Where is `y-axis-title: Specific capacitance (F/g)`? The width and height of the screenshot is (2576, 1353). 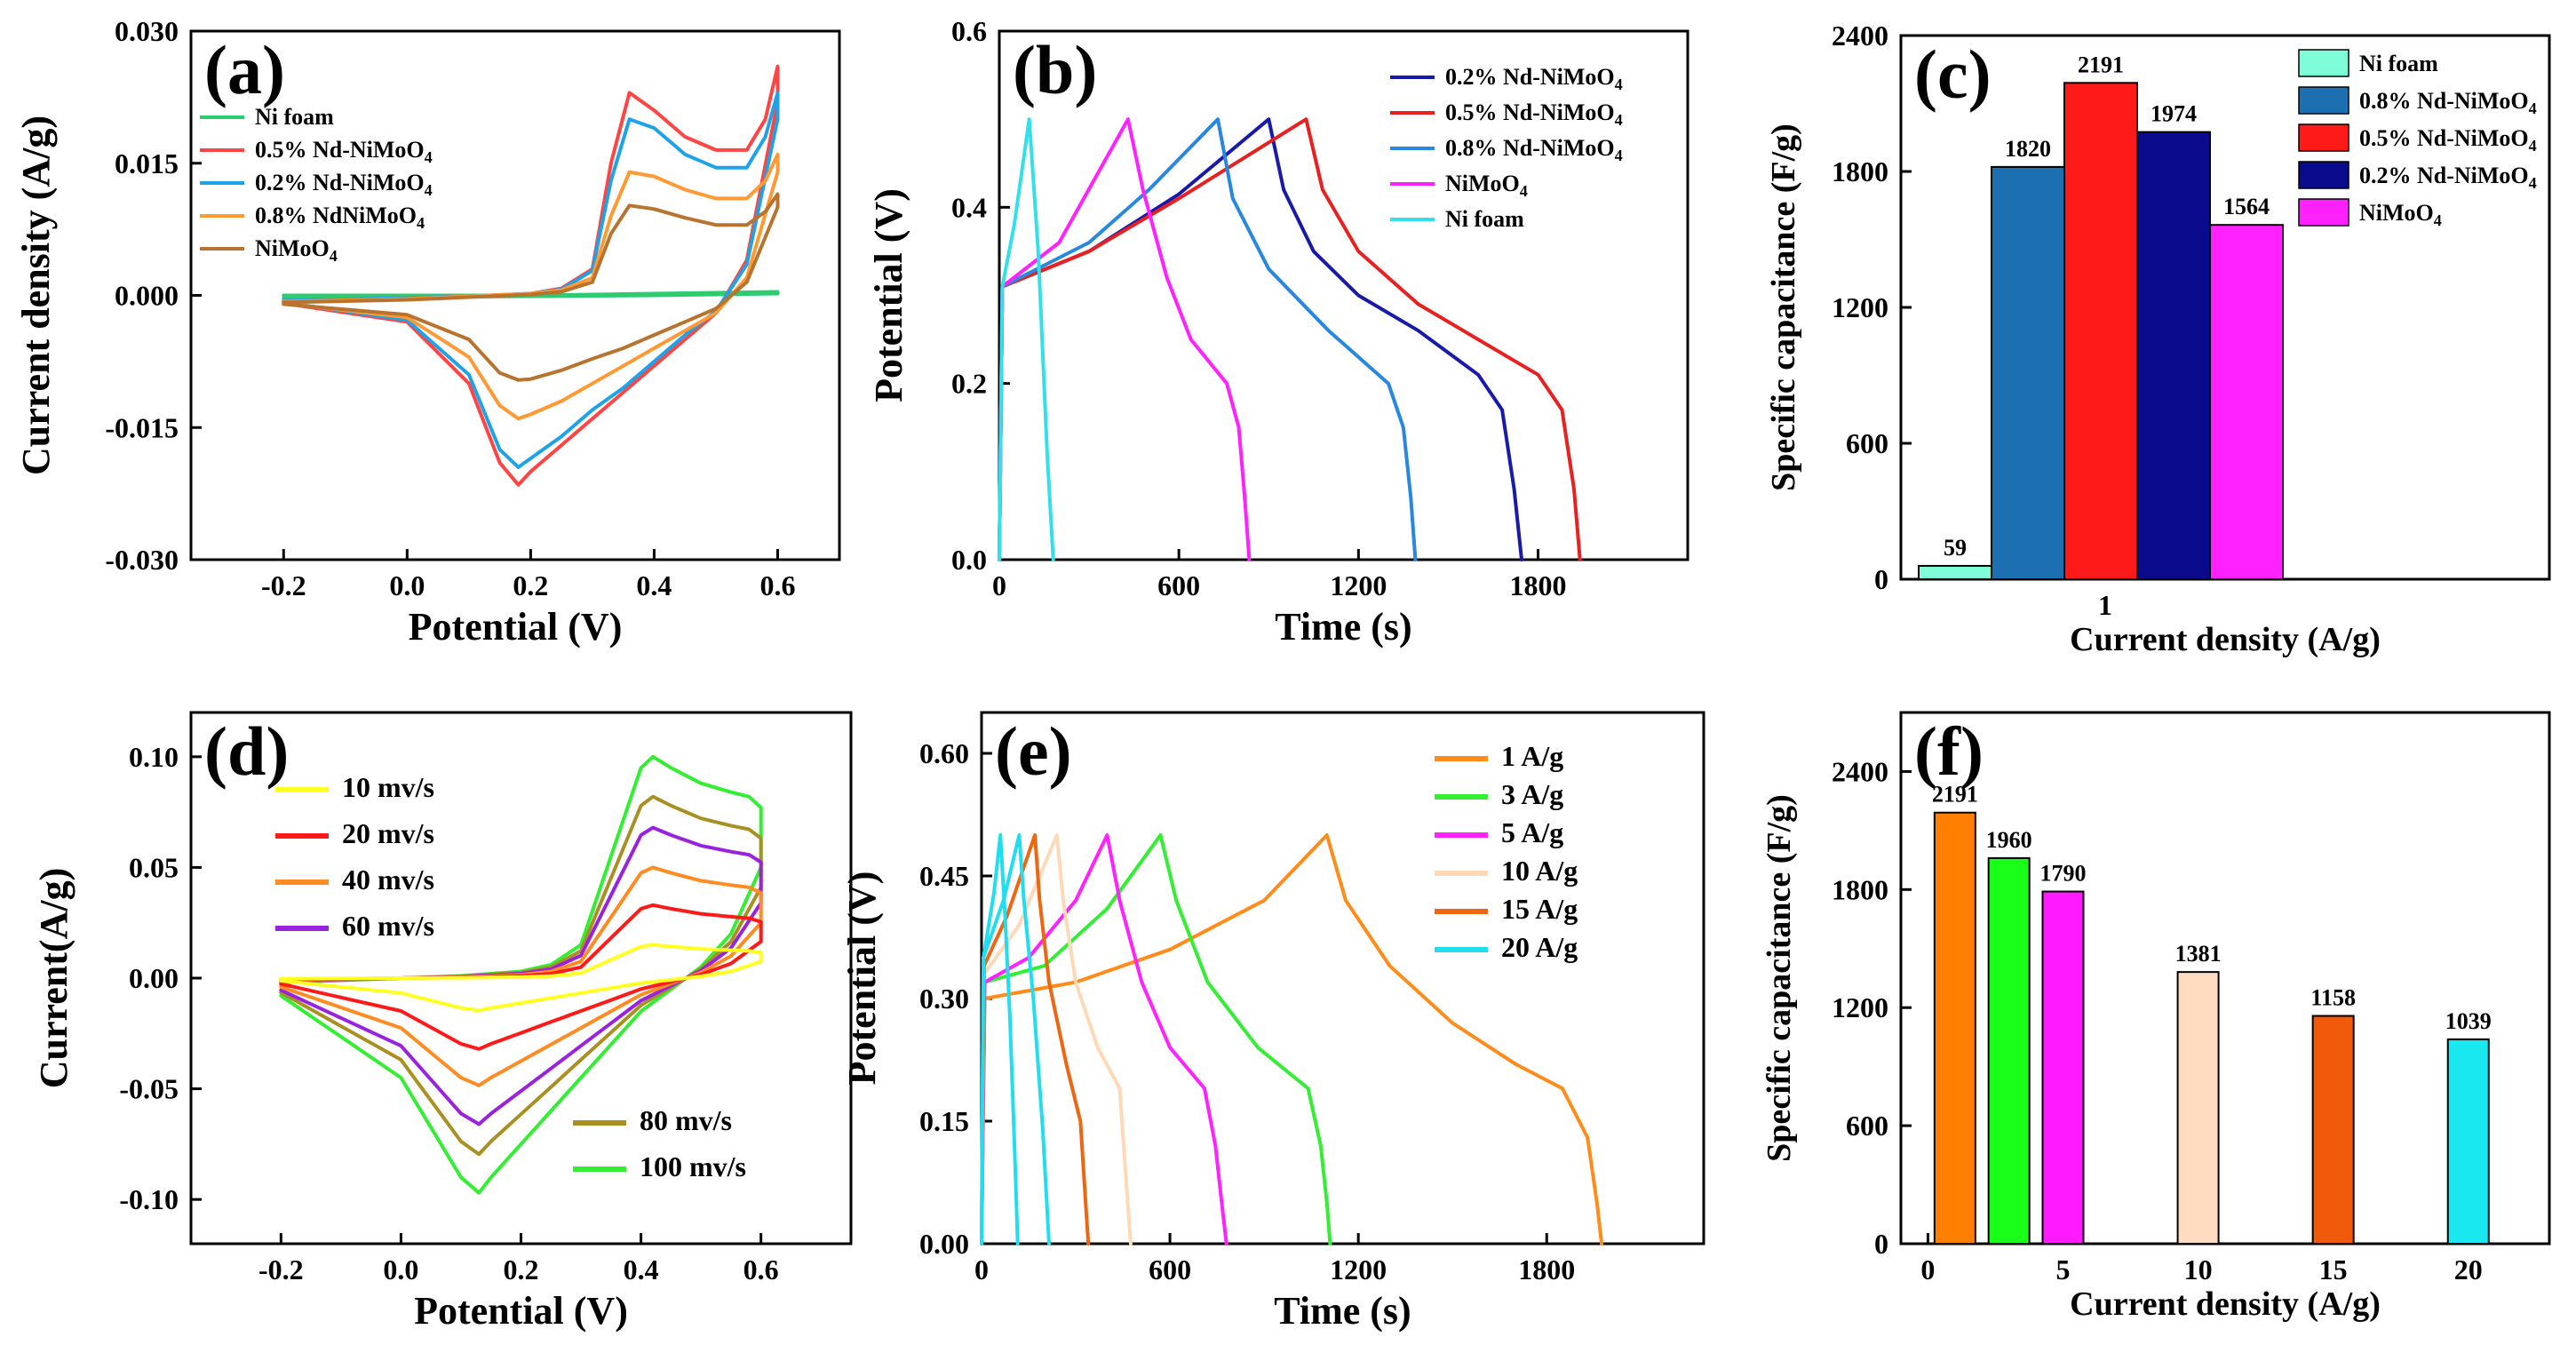
y-axis-title: Specific capacitance (F/g) is located at coordinates (1783, 307).